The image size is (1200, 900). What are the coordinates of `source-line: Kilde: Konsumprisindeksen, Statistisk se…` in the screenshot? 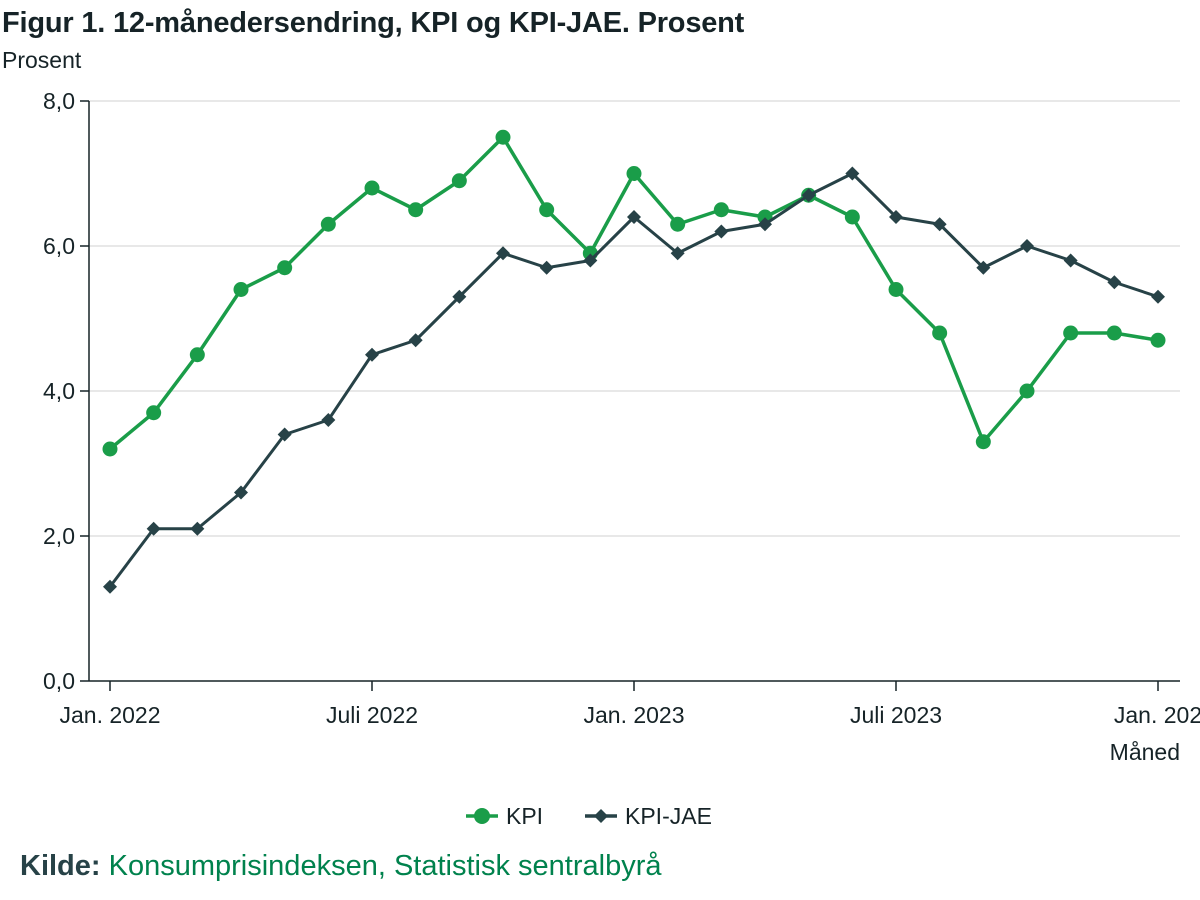 It's located at (340, 866).